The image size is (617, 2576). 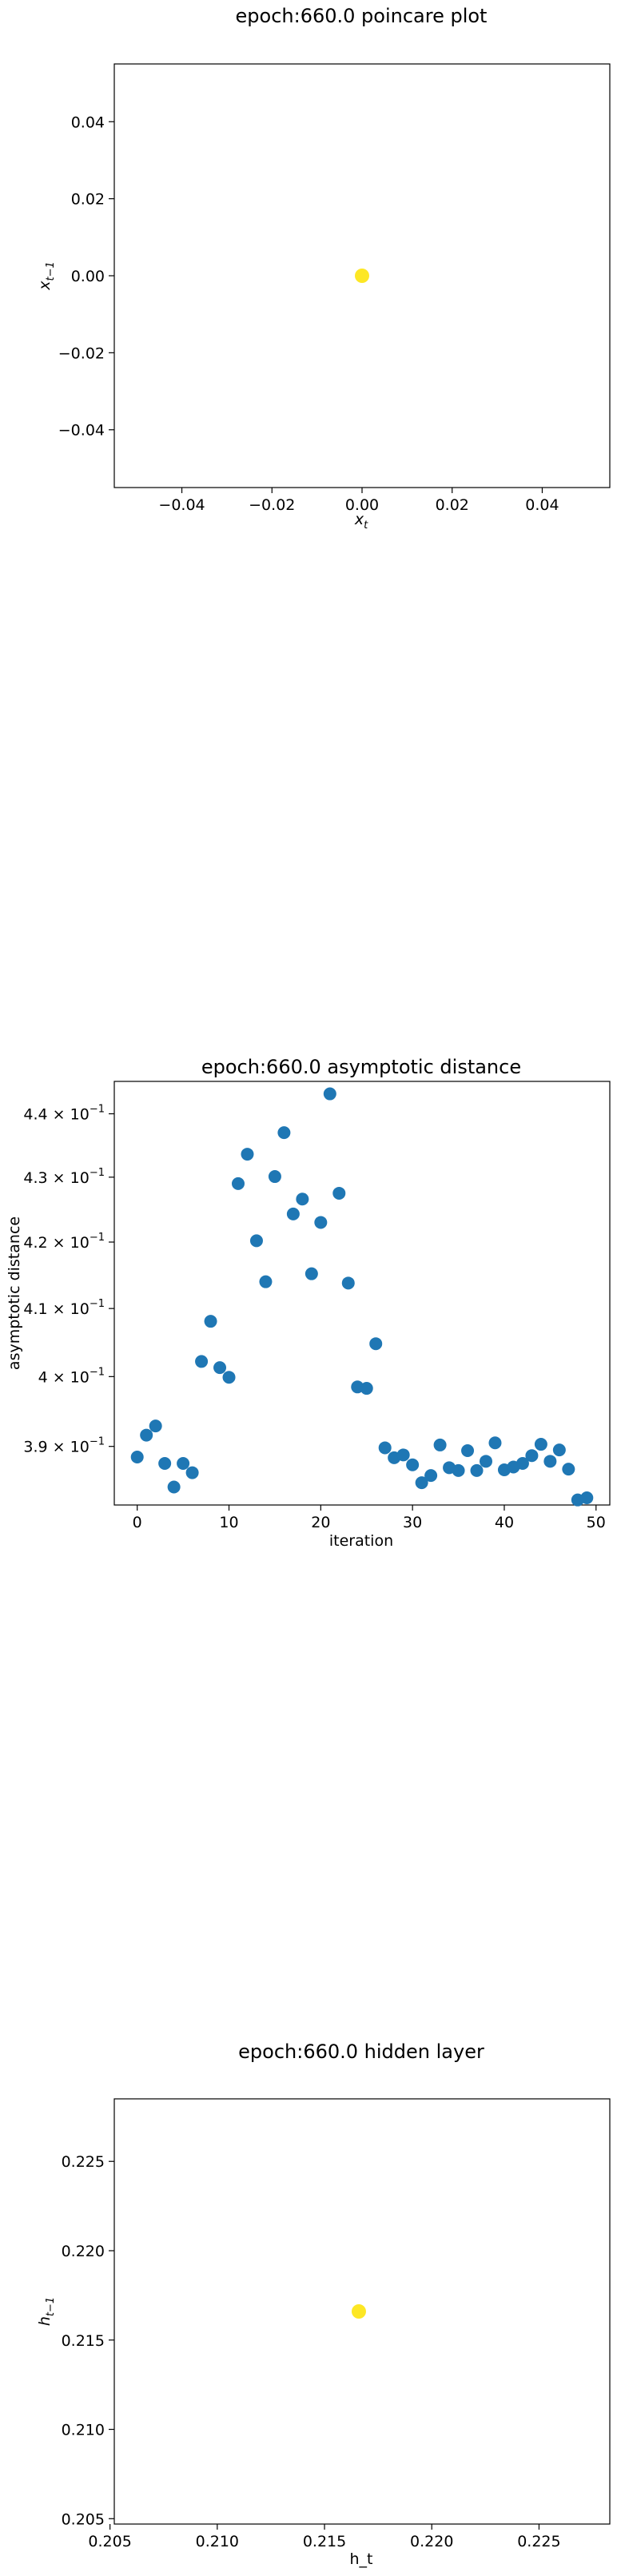 What do you see at coordinates (504, 1522) in the screenshot?
I see `x-tick-label: 40` at bounding box center [504, 1522].